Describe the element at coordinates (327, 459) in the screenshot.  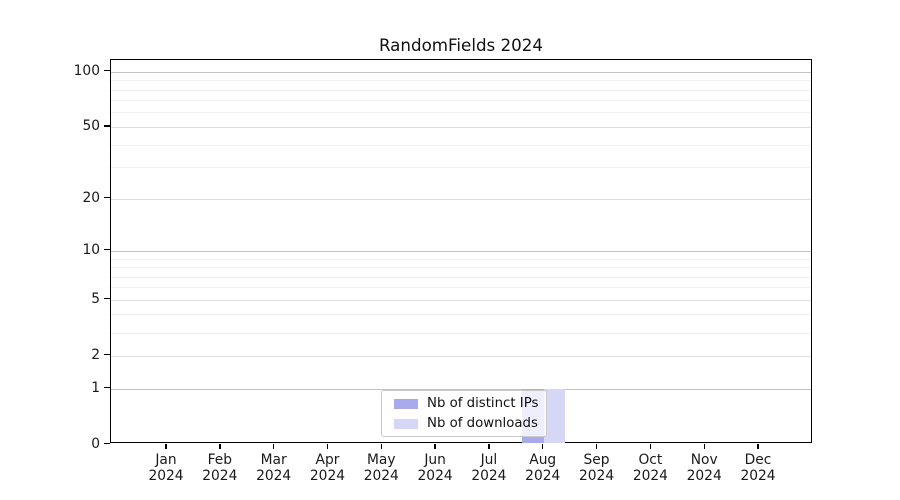
I see `x-tick-label-month: Apr` at that location.